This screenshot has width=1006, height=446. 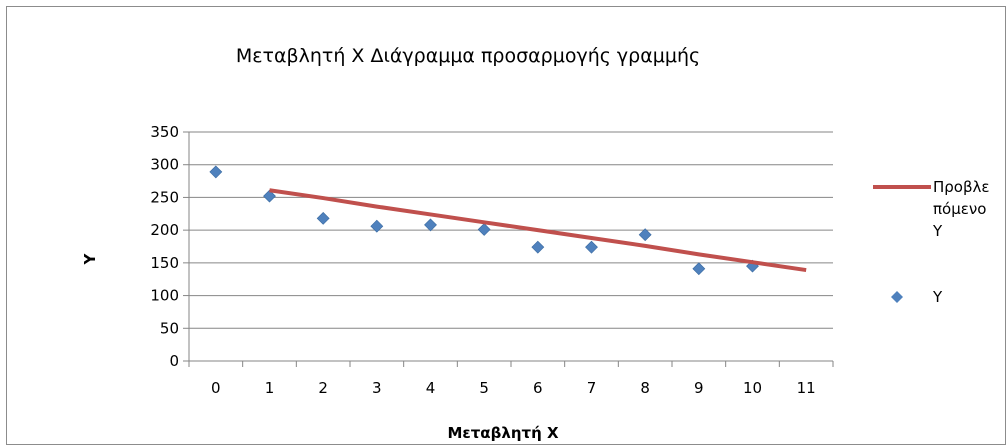 What do you see at coordinates (645, 388) in the screenshot?
I see `x-tick-label: 8` at bounding box center [645, 388].